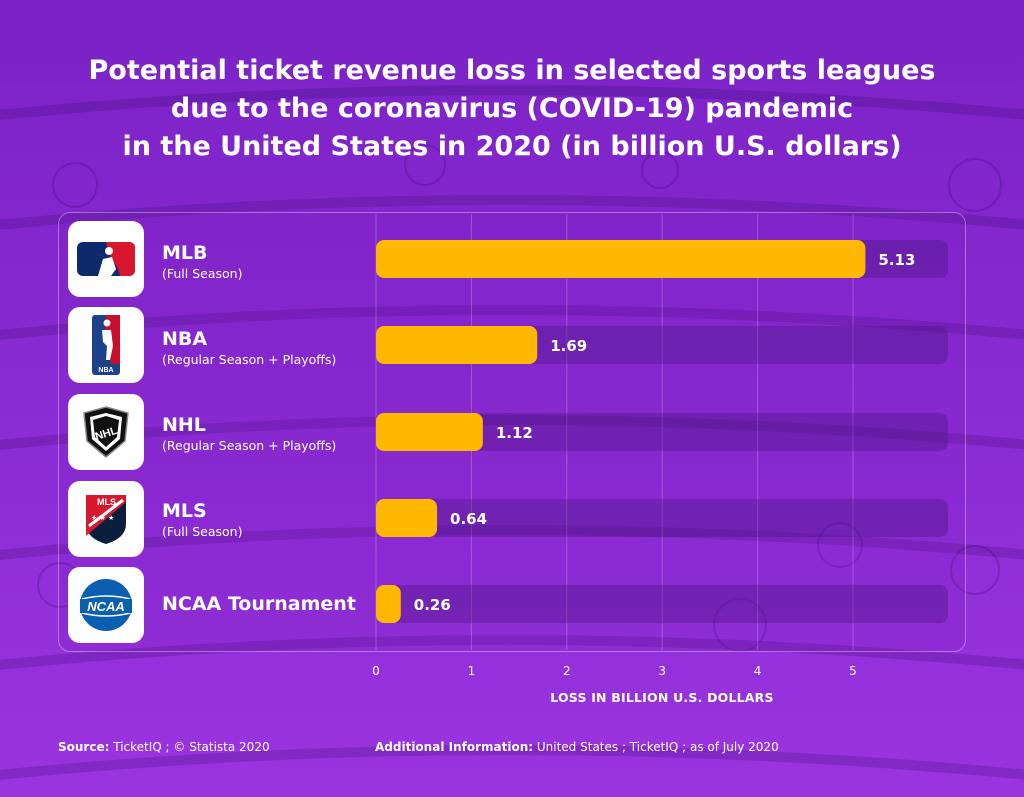 This screenshot has width=1024, height=797. Describe the element at coordinates (388, 604) in the screenshot. I see `bar-ncaa-tournament` at that location.